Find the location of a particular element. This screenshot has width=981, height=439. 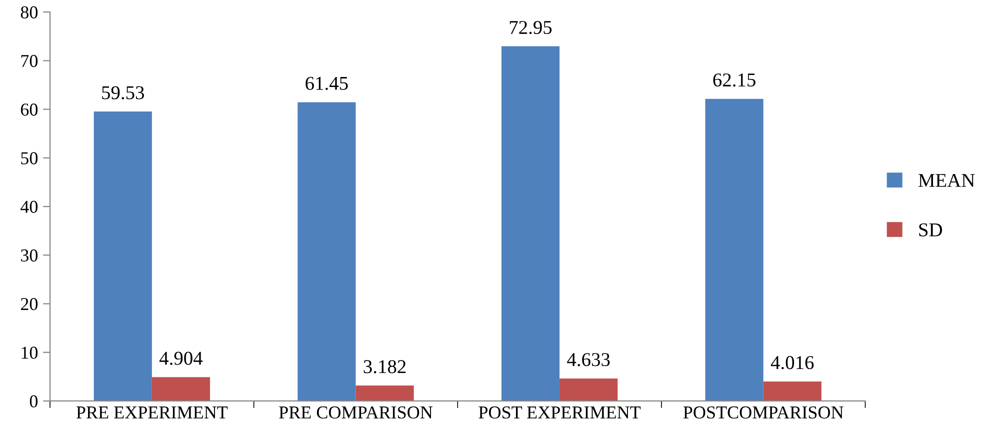

data-label: 4.904 is located at coordinates (181, 358).